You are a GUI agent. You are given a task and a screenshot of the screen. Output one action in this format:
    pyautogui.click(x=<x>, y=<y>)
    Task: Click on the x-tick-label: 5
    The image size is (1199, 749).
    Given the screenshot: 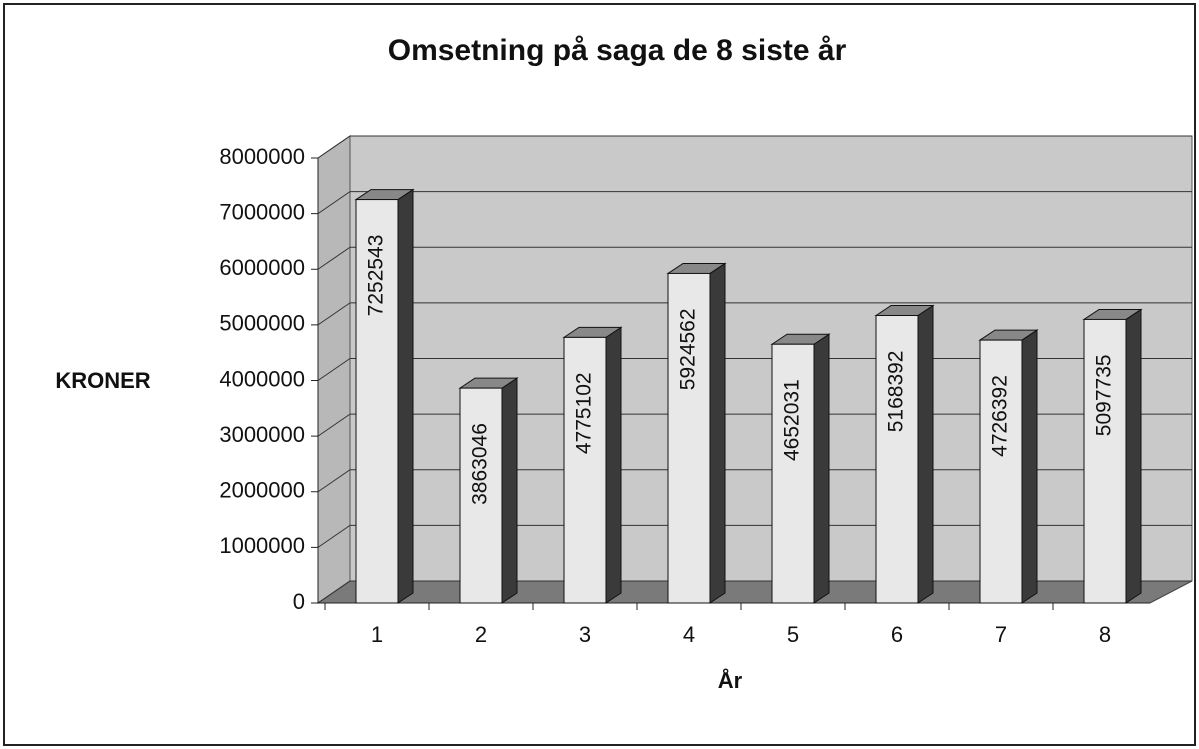 What is the action you would take?
    pyautogui.click(x=793, y=634)
    